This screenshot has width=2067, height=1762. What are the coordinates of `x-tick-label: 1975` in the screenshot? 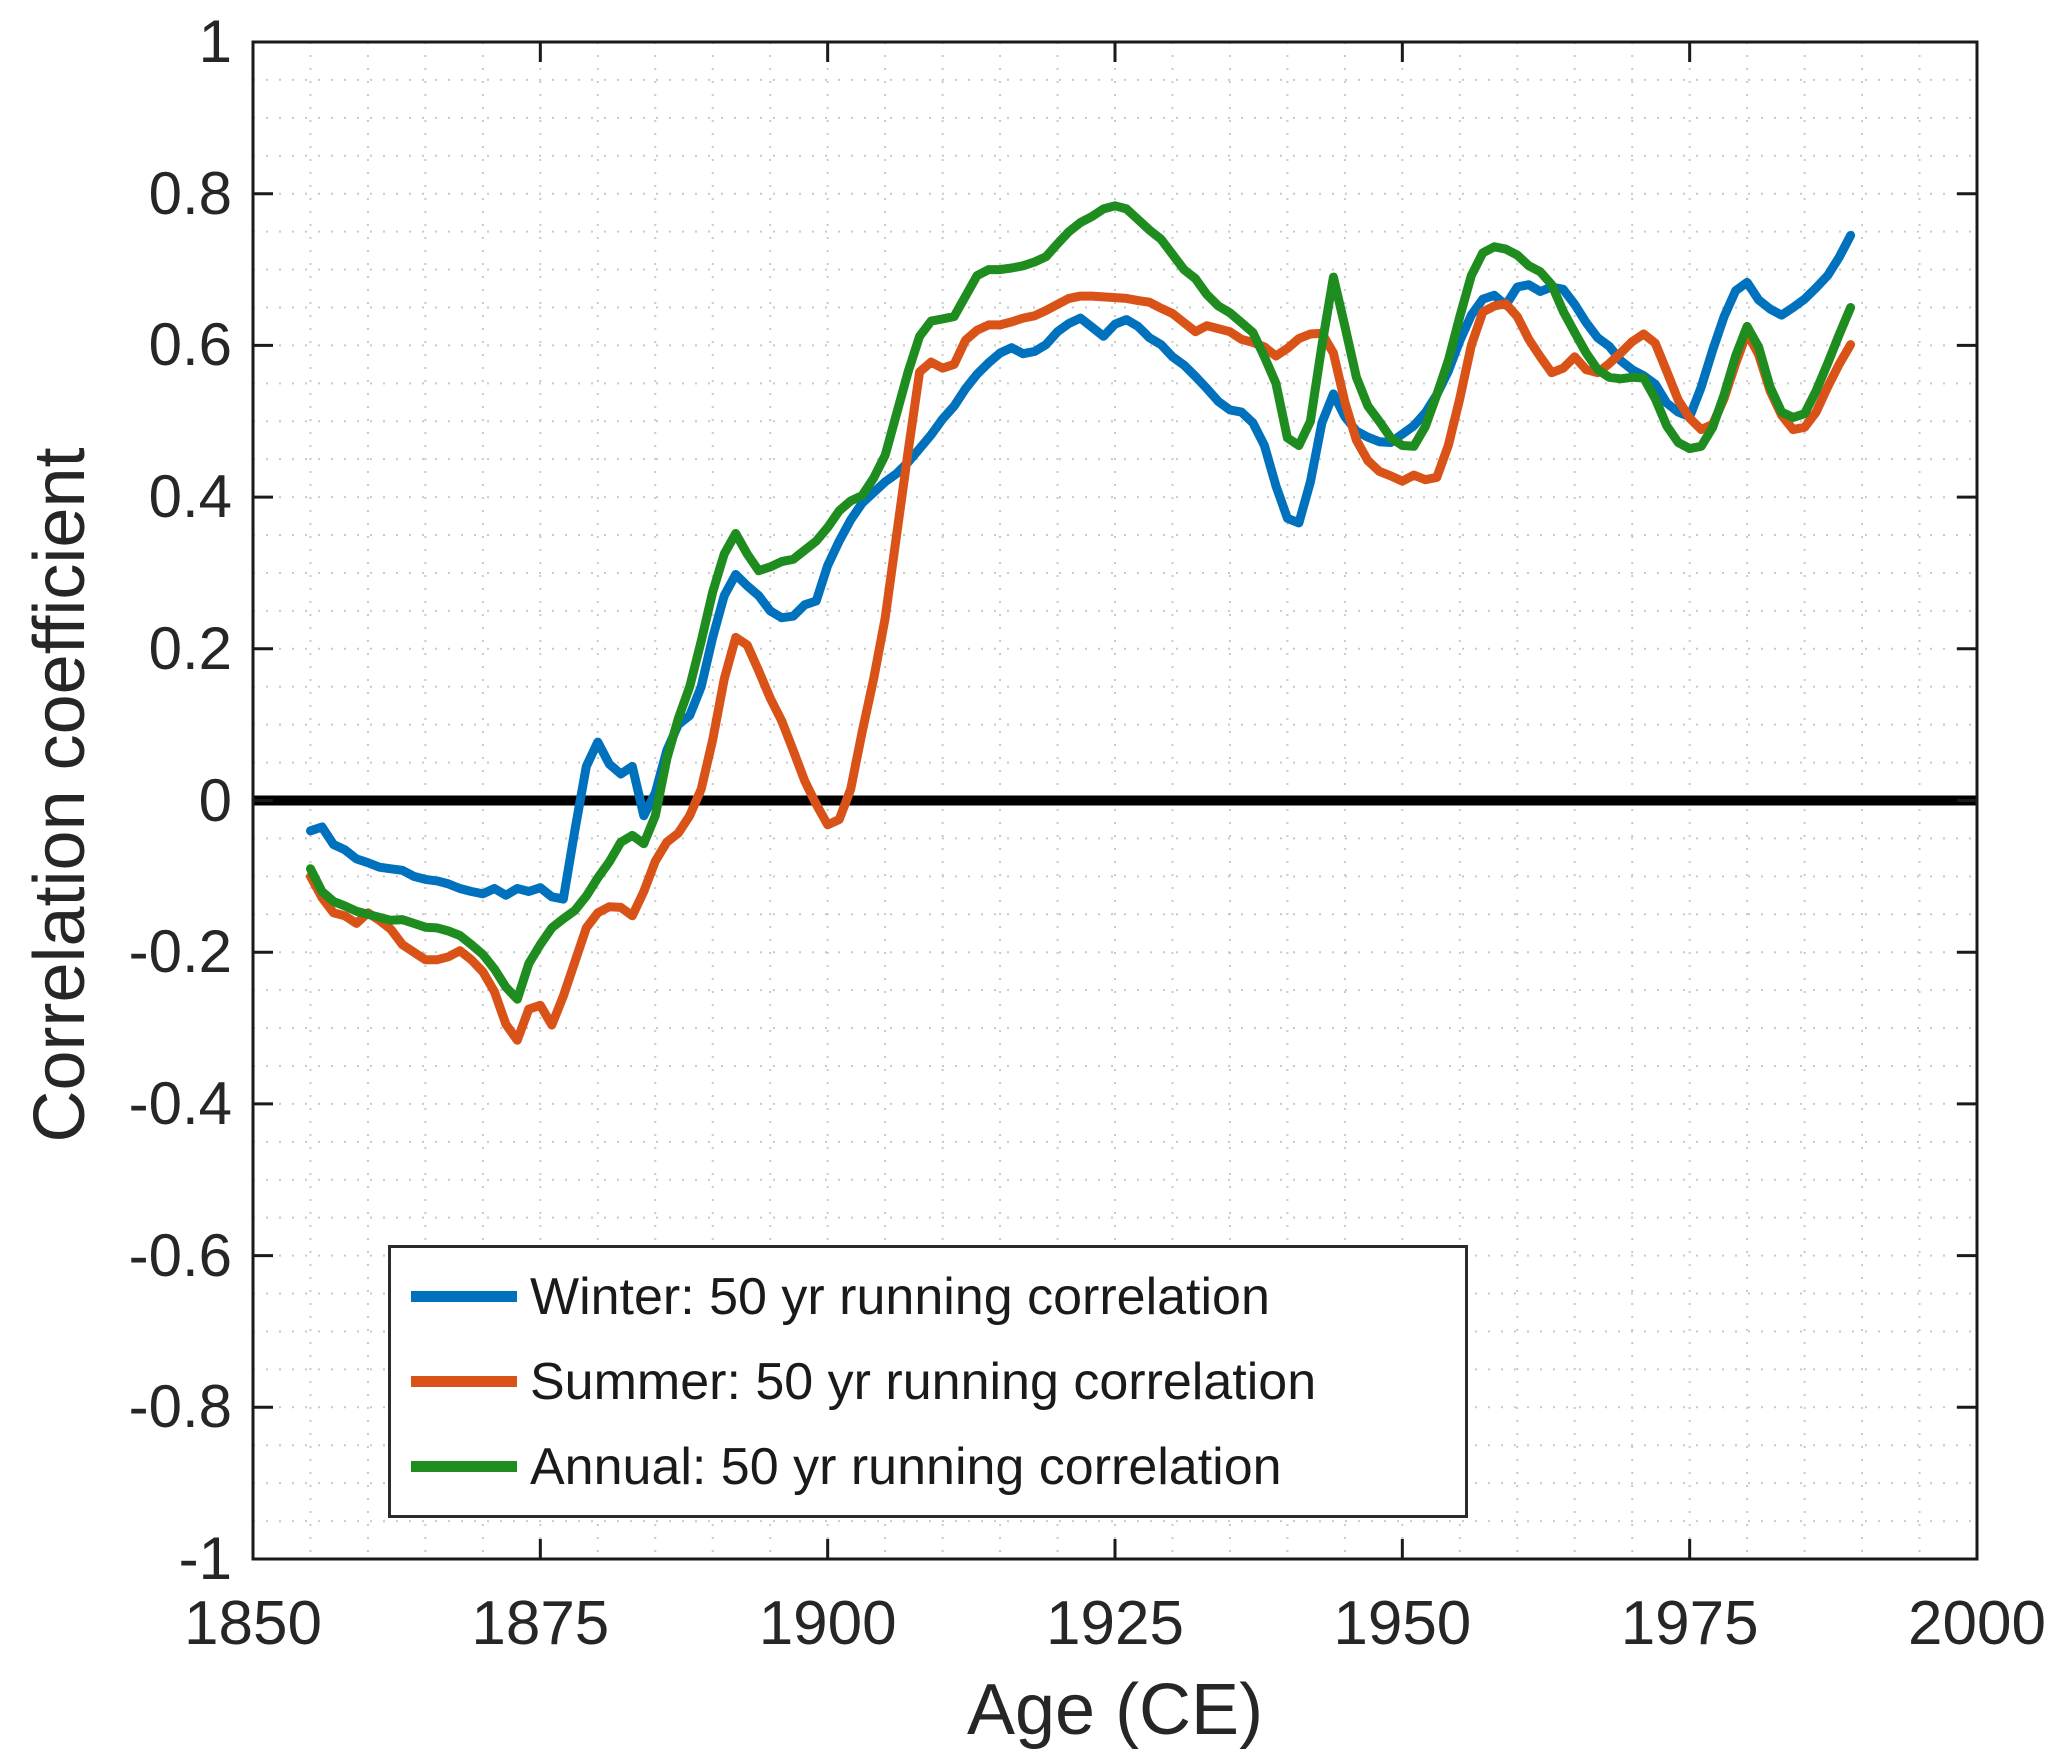 It's located at (1689, 1623).